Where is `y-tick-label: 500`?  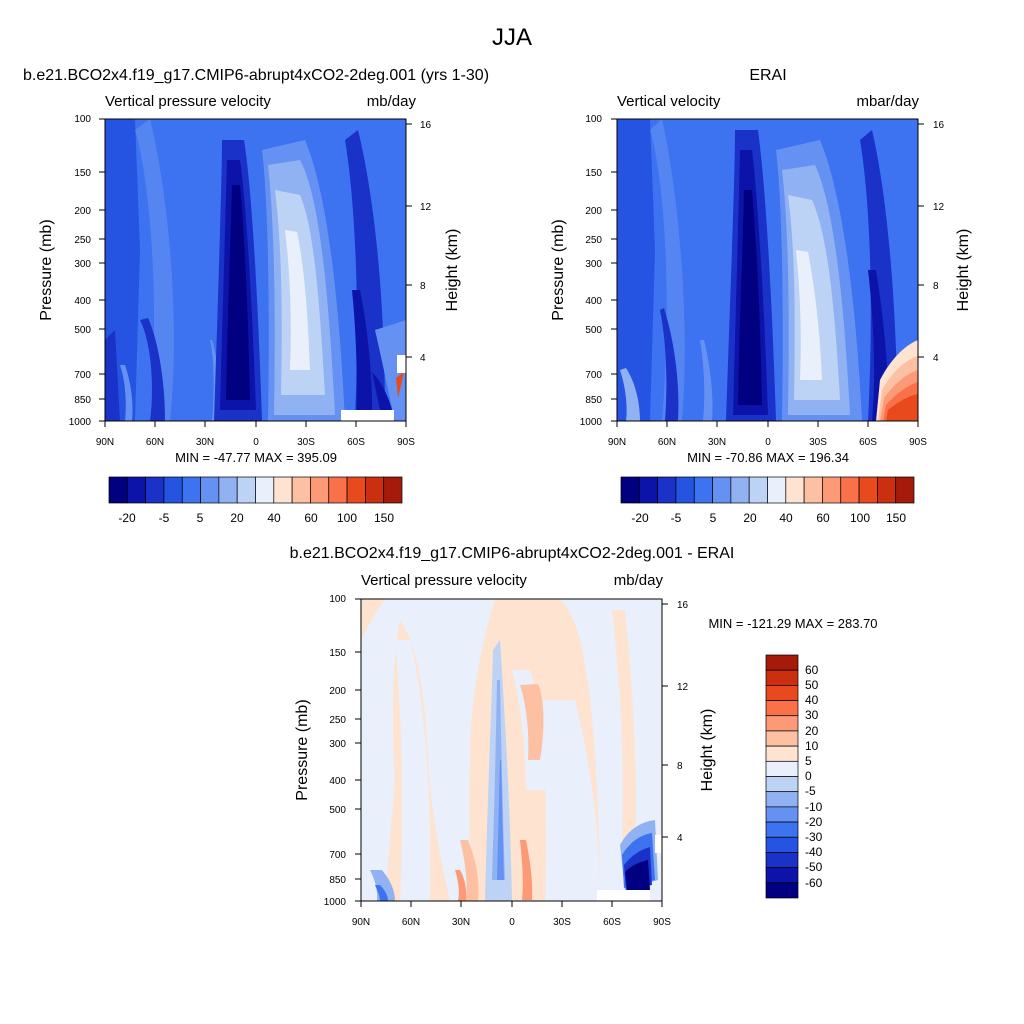
y-tick-label: 500 is located at coordinates (593, 330).